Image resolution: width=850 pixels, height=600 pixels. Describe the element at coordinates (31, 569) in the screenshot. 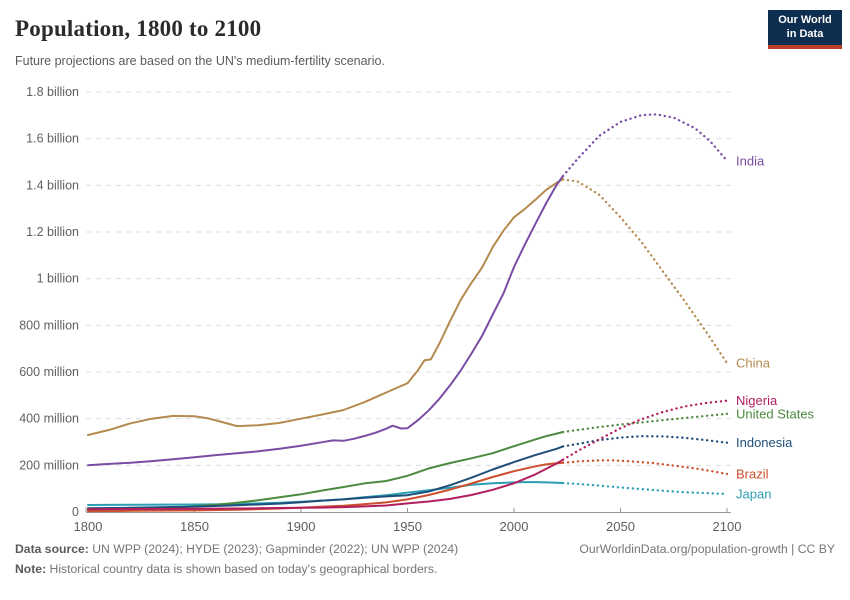

I see `note-label: Note:` at that location.